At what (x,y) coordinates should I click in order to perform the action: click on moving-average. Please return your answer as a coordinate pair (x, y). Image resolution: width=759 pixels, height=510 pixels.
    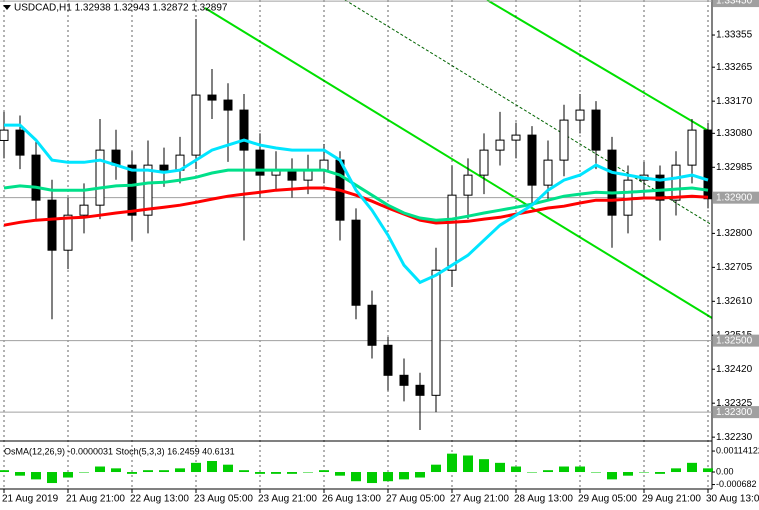
    Looking at the image, I should click on (356, 206).